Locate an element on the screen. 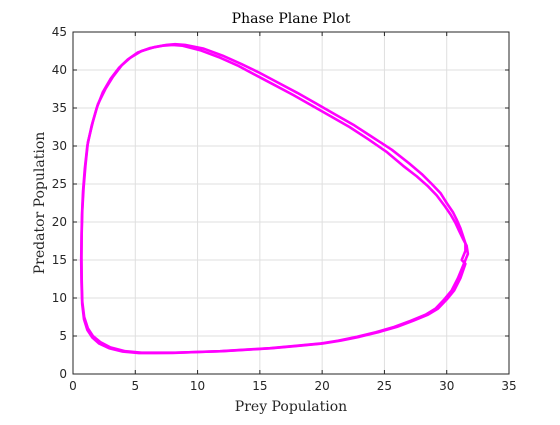  y-tick-label: 5 is located at coordinates (63, 336).